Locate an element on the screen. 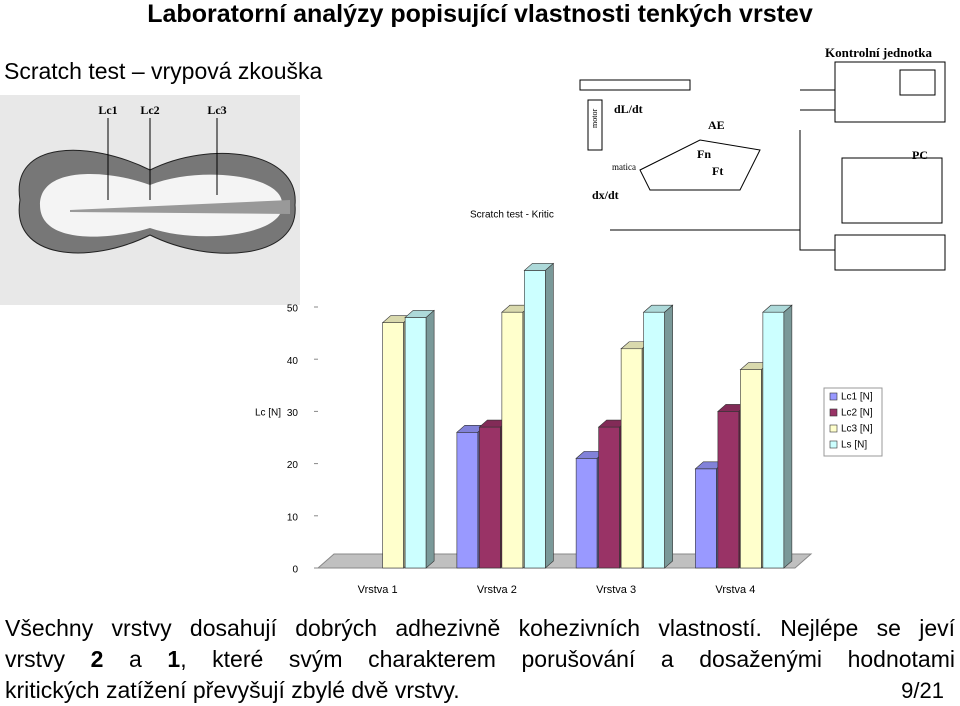 The width and height of the screenshot is (960, 706). scratch is located at coordinates (180, 207).